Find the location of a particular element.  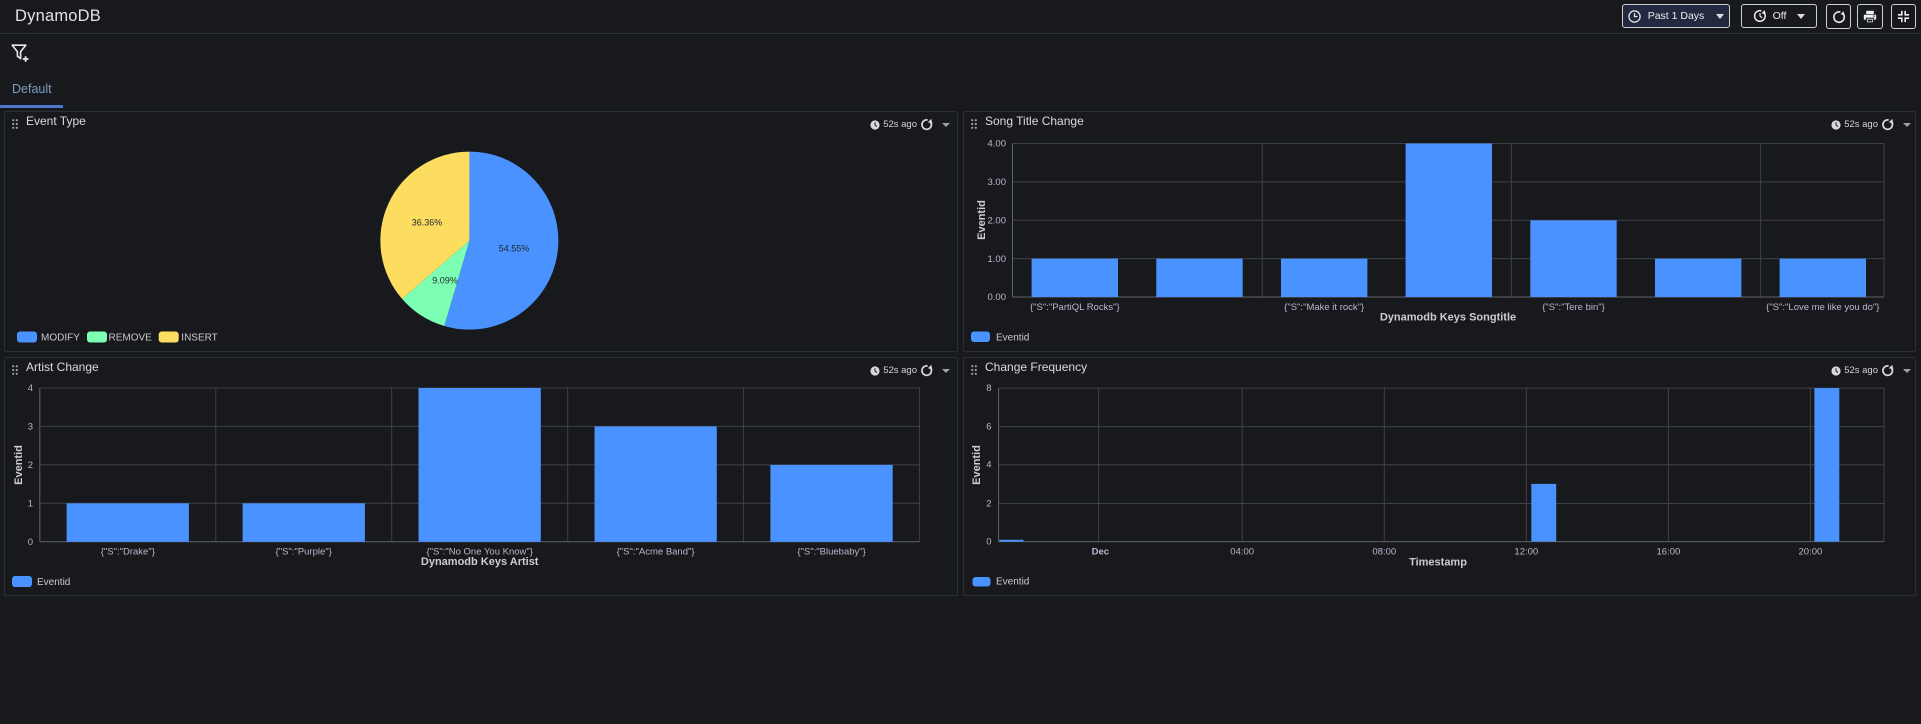

svg-text: 1.00 is located at coordinates (997, 259).